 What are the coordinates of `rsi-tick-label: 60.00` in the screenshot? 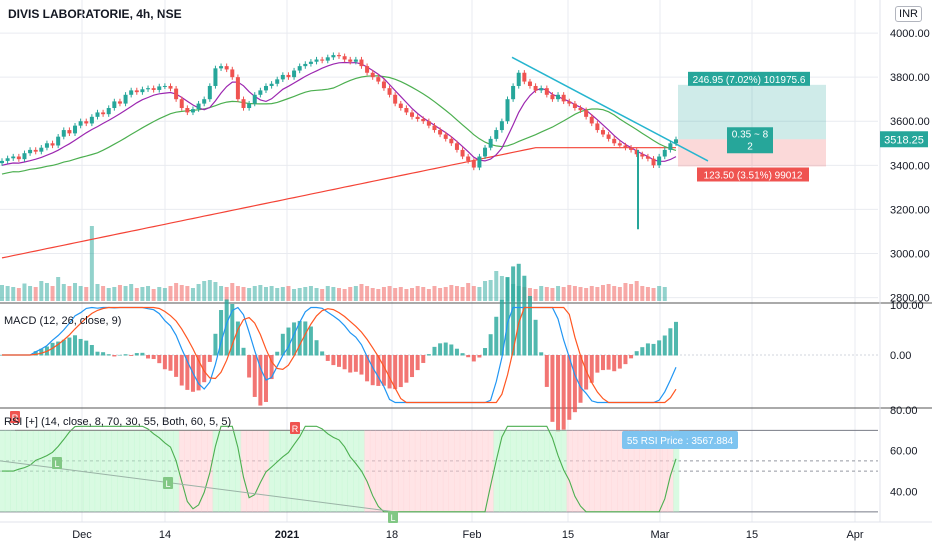 It's located at (904, 452).